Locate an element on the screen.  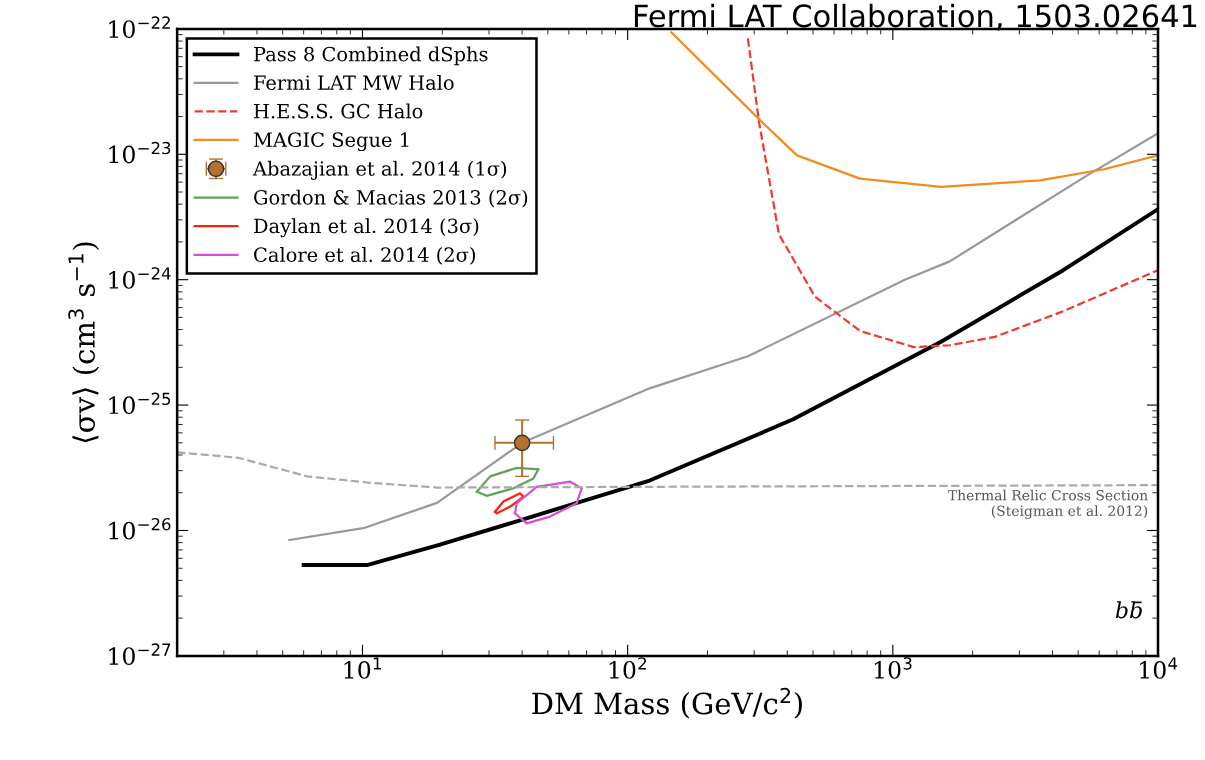
y-tick-label: 10$^{−25}$ is located at coordinates (140, 403).